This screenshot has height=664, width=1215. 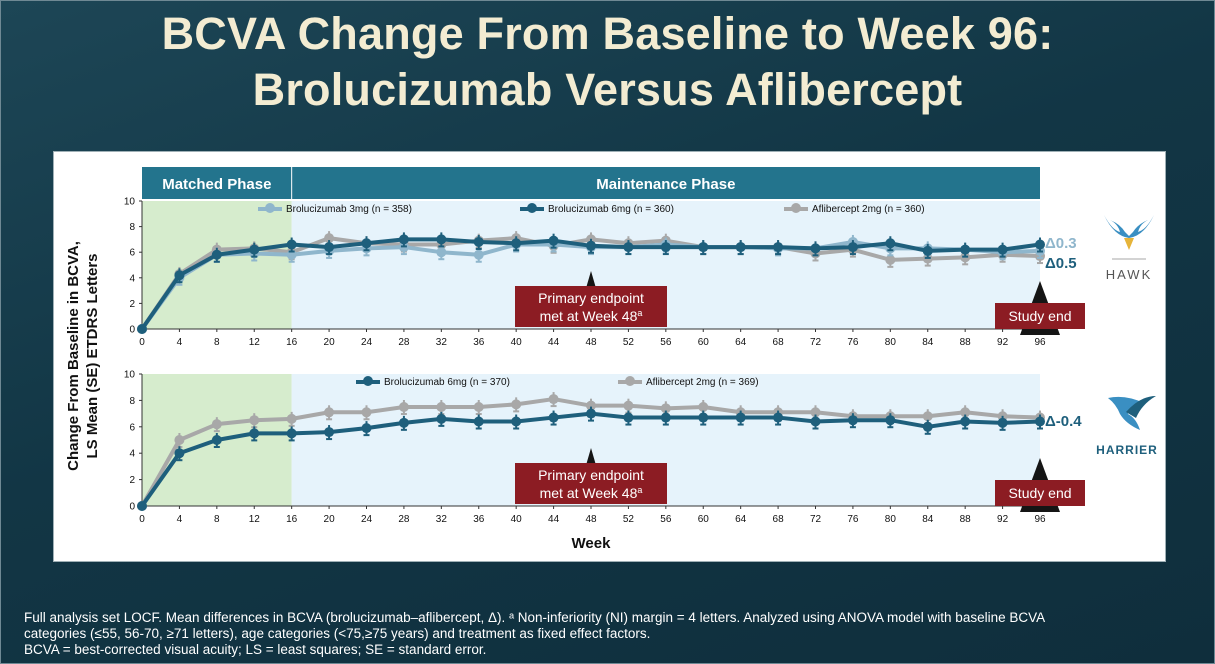 I want to click on matched-phase-background, so click(x=217, y=265).